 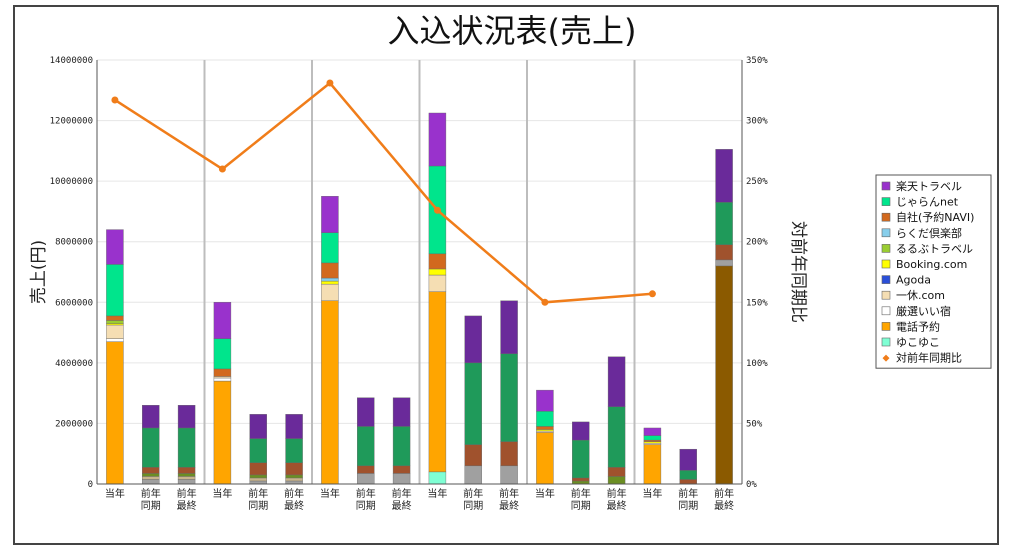 I want to click on y-tick-label: 4000000, so click(x=74, y=364).